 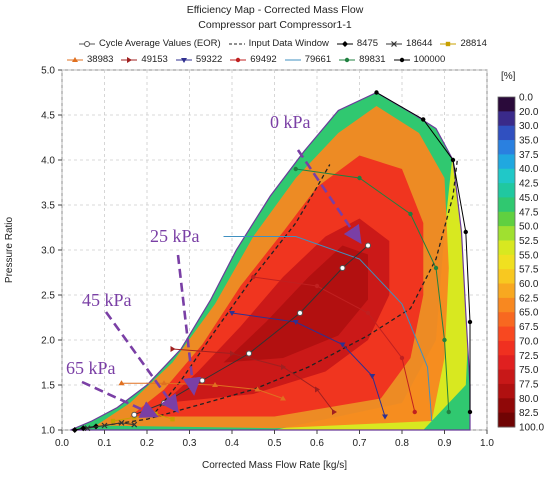 I want to click on legend-label: 18644, so click(x=419, y=43).